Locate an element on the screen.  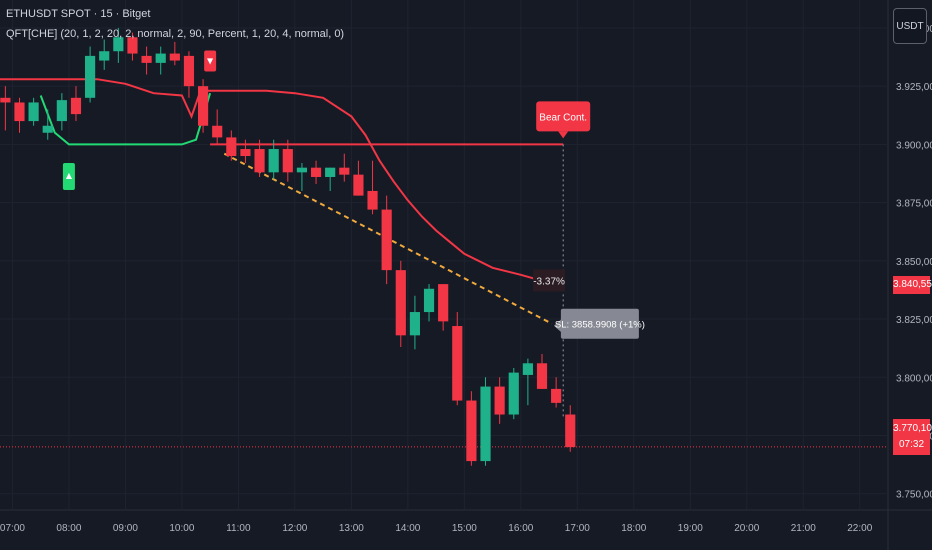
x-tick-label: 08:00 is located at coordinates (68, 528).